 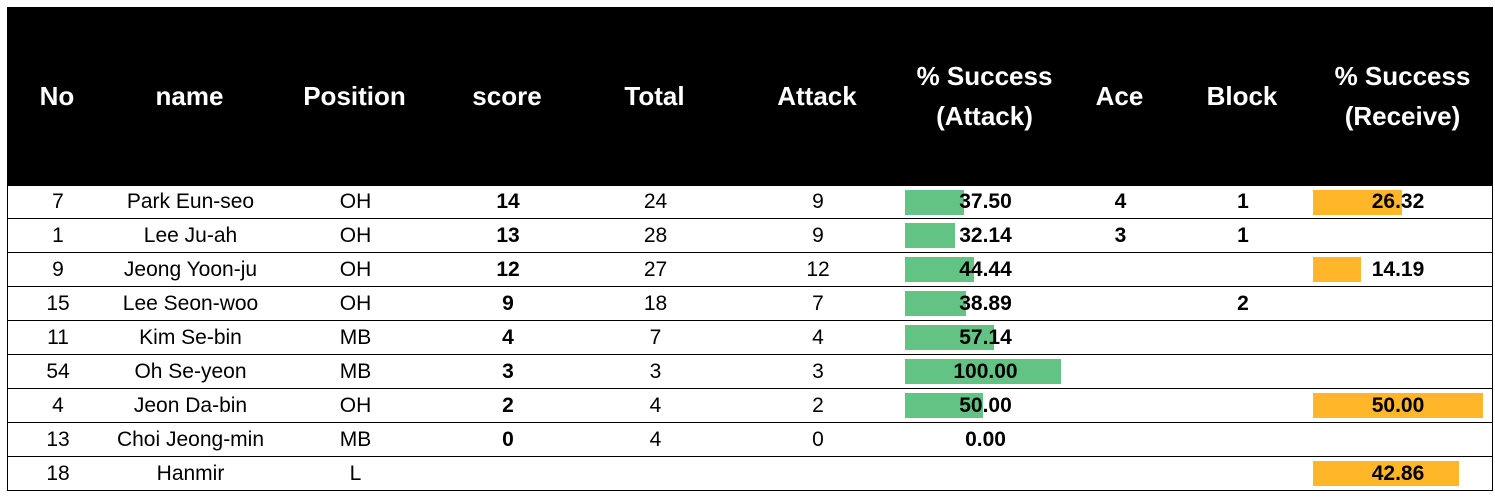 I want to click on header-attack: Attack, so click(x=817, y=96).